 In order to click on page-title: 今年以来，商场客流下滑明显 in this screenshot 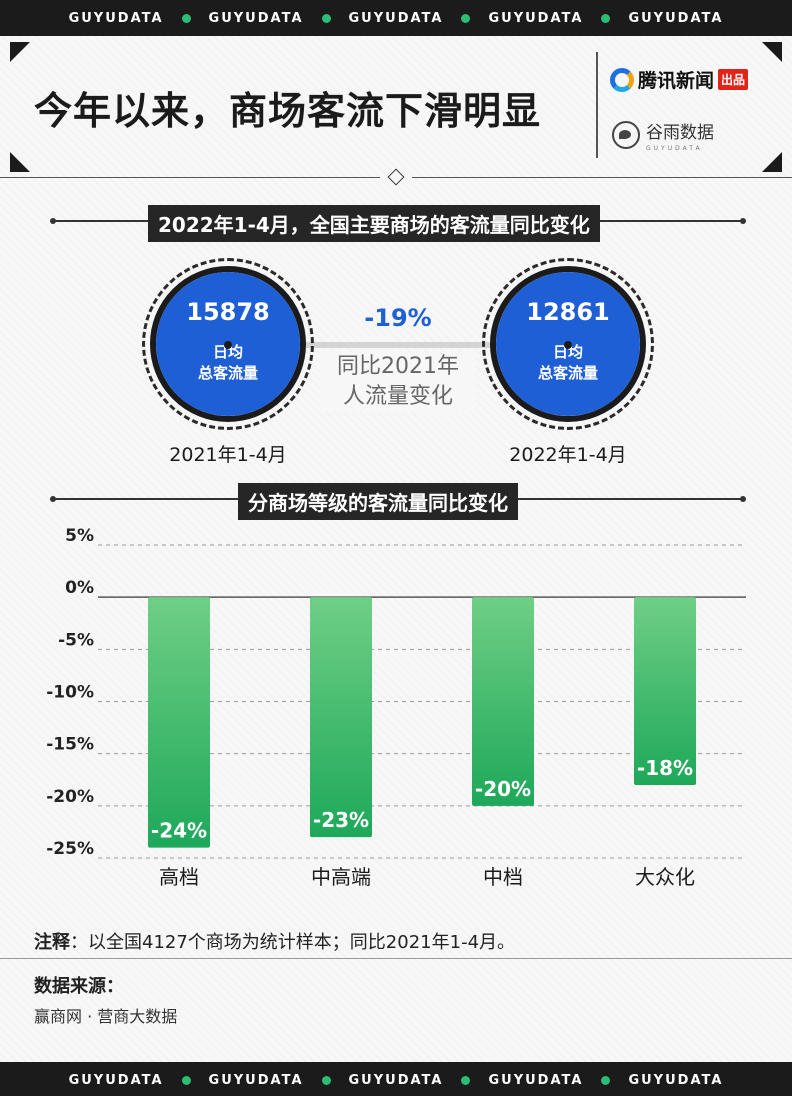, I will do `click(288, 111)`.